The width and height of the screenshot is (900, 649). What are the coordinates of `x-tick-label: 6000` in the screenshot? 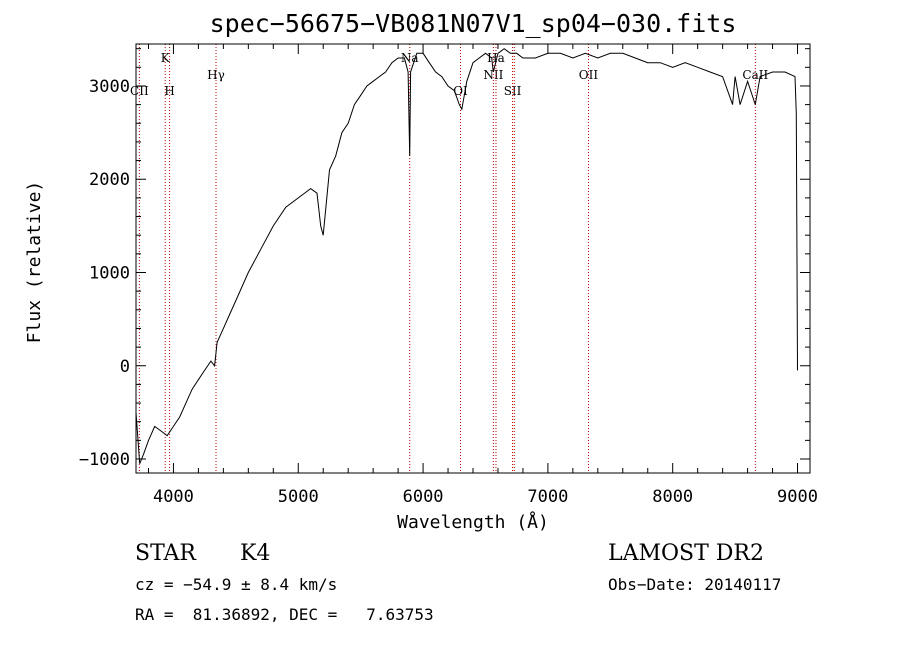 It's located at (423, 497).